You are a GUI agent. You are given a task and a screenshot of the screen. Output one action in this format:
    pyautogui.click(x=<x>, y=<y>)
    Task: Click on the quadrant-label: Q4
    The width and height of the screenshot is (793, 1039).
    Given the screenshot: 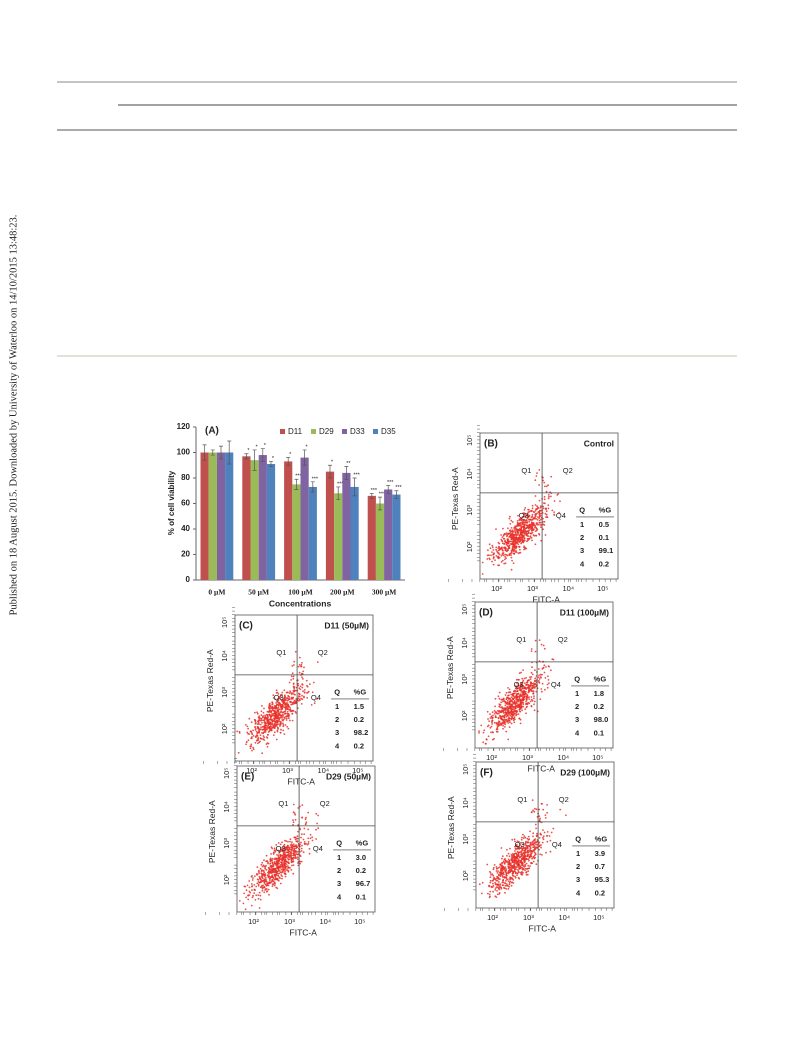 What is the action you would take?
    pyautogui.click(x=561, y=515)
    